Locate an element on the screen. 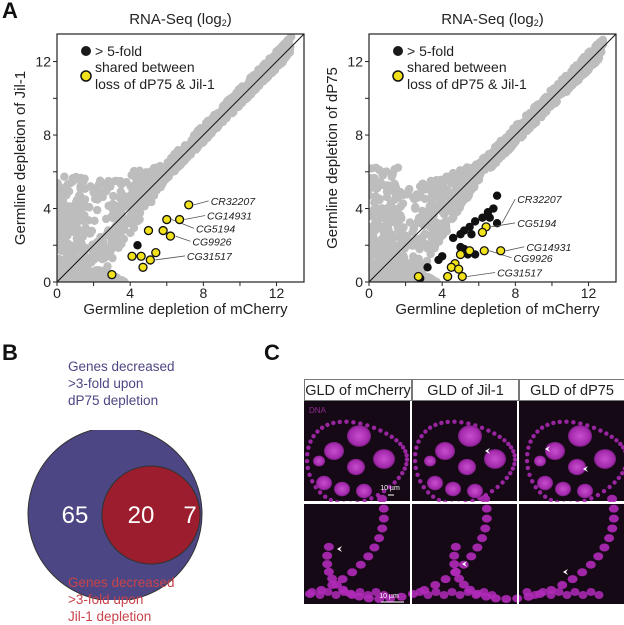 This screenshot has width=624, height=625. venn-count-dp75-only: 65 is located at coordinates (75, 515).